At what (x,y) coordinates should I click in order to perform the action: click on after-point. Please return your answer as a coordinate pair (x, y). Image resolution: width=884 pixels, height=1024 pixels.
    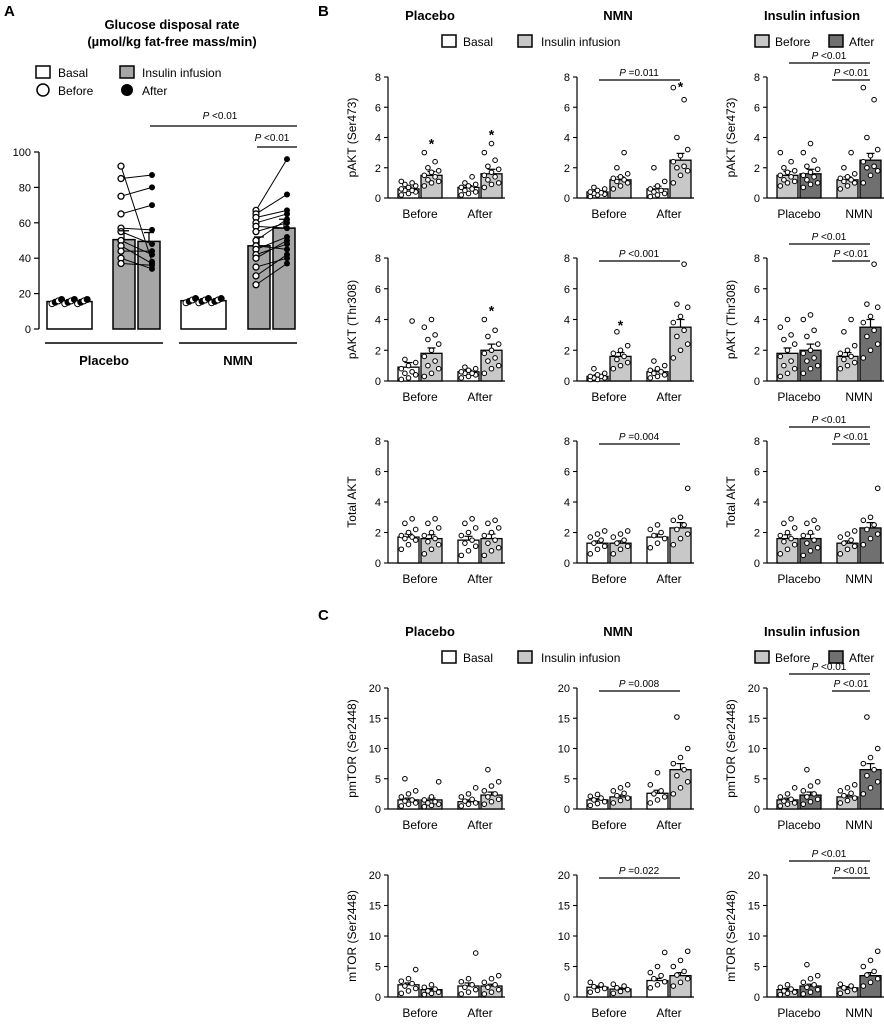
    Looking at the image, I should click on (287, 194).